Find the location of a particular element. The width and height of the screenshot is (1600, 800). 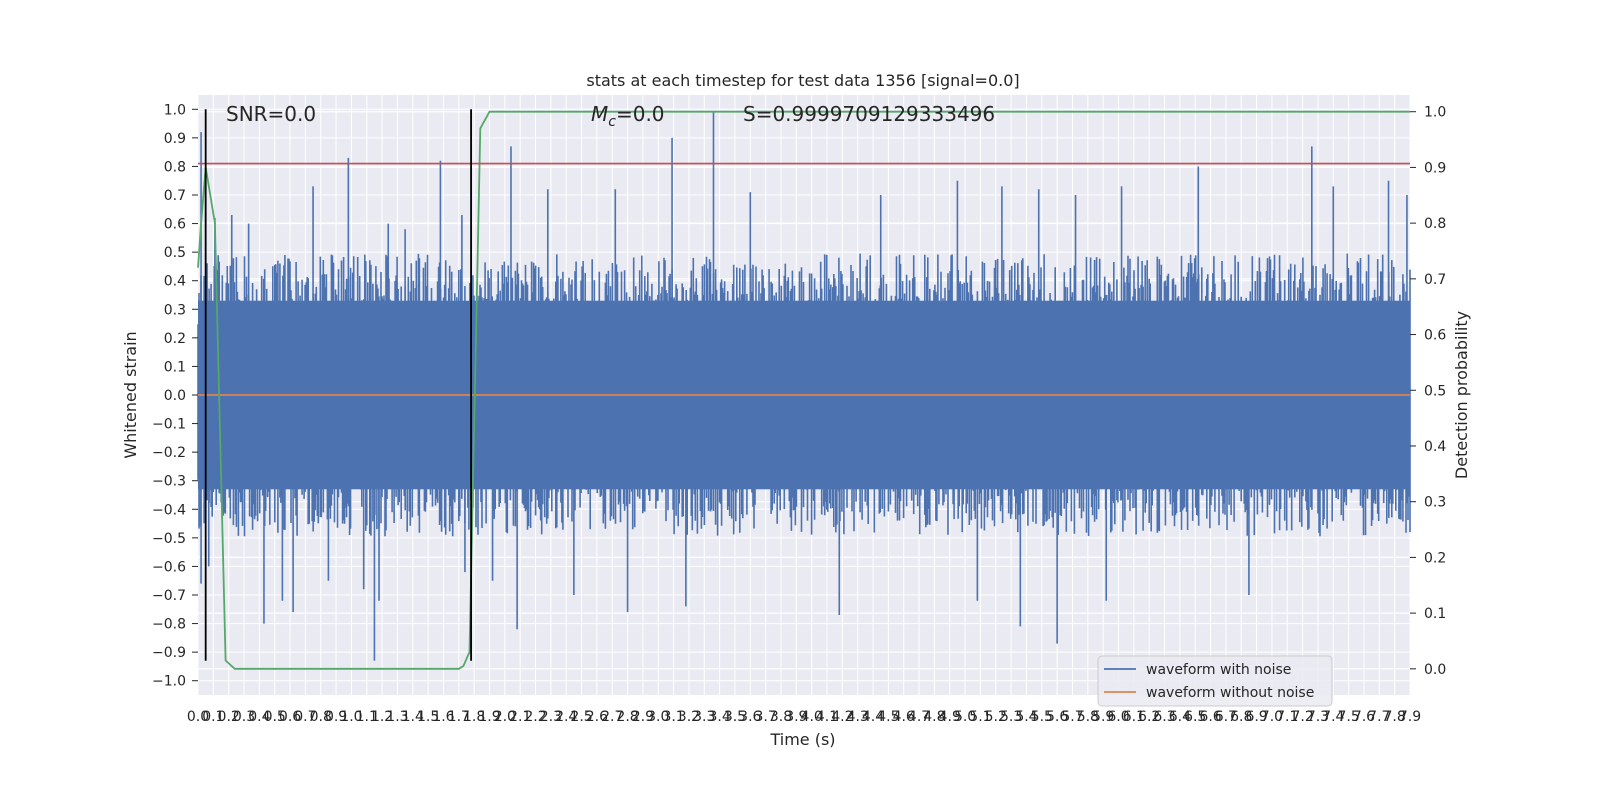

x-tick-label: 2.7 is located at coordinates (612, 717).